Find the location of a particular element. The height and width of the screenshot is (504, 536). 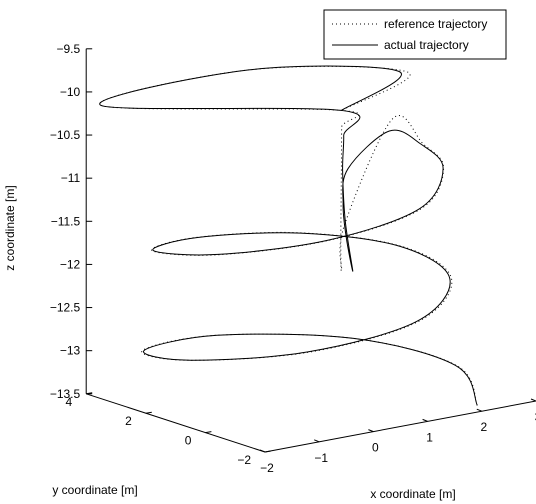

legend-label-reference: reference trajectory is located at coordinates (435, 24).